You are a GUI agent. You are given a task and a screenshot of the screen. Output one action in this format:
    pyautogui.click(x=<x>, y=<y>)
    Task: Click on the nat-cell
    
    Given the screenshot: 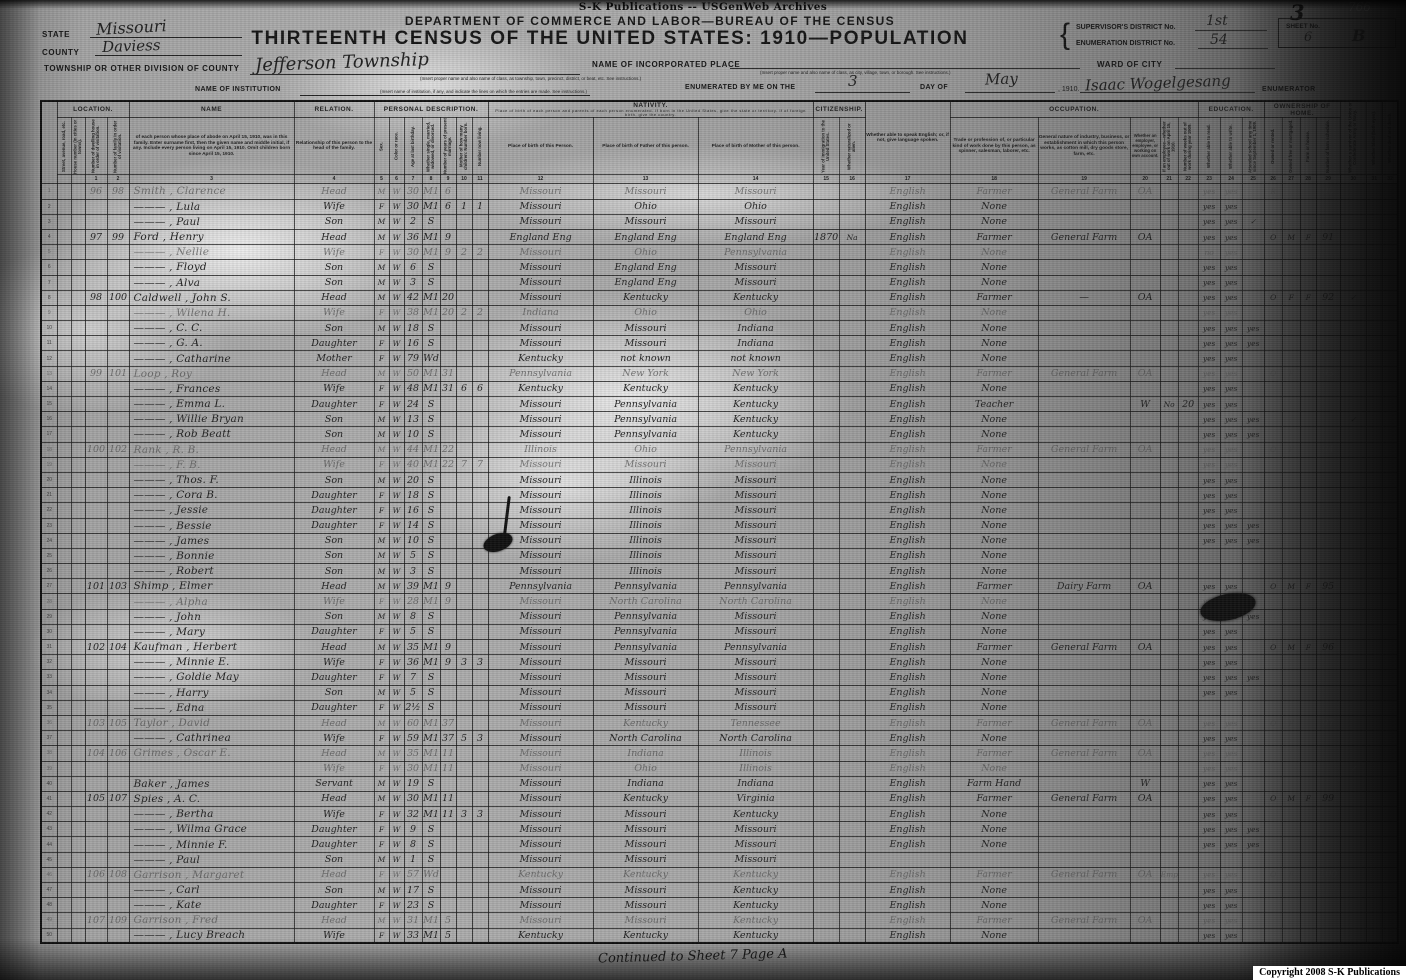 What is the action you would take?
    pyautogui.click(x=852, y=267)
    